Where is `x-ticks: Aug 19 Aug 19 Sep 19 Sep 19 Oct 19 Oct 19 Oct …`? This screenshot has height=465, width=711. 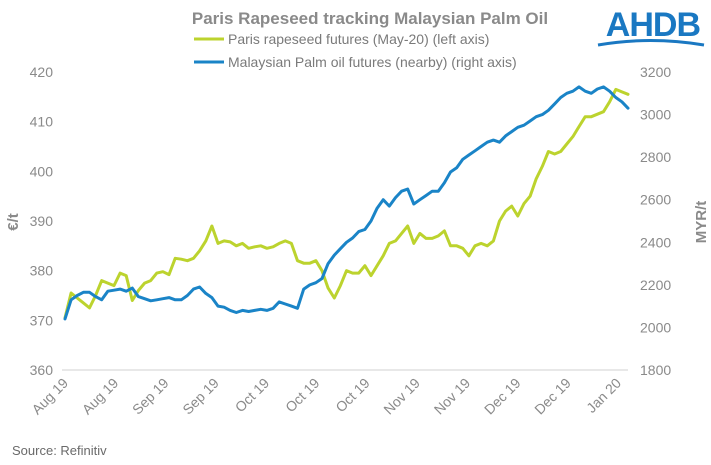
x-ticks: Aug 19 Aug 19 Sep 19 Sep 19 Oct 19 Oct 19 Oct … is located at coordinates (326, 396).